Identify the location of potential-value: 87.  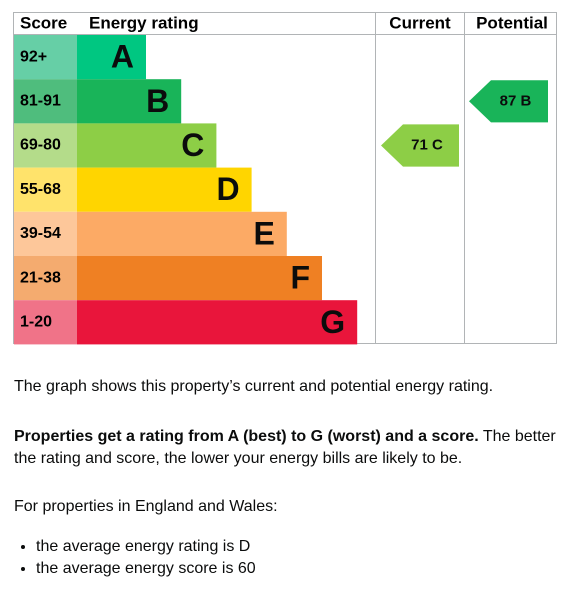
(508, 100).